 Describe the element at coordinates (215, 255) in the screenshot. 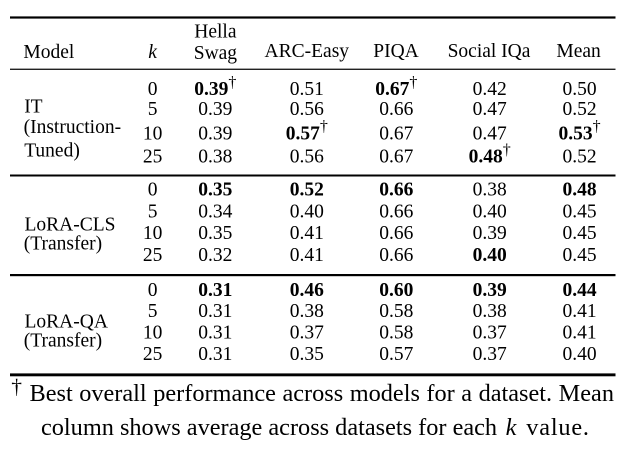

I see `svg-text: 0.32` at that location.